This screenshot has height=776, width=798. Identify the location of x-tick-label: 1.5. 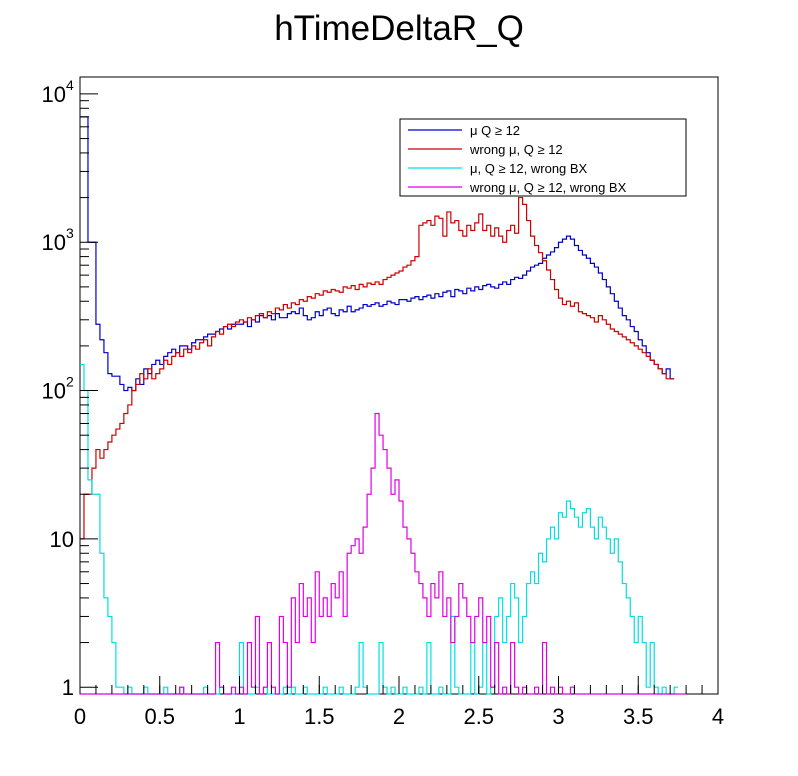
(319, 716).